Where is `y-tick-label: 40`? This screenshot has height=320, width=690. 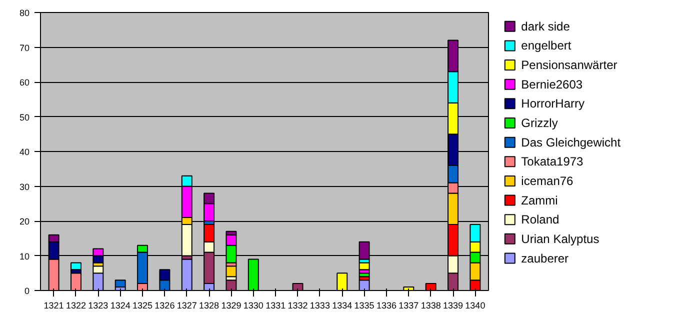
y-tick-label: 40 is located at coordinates (24, 152).